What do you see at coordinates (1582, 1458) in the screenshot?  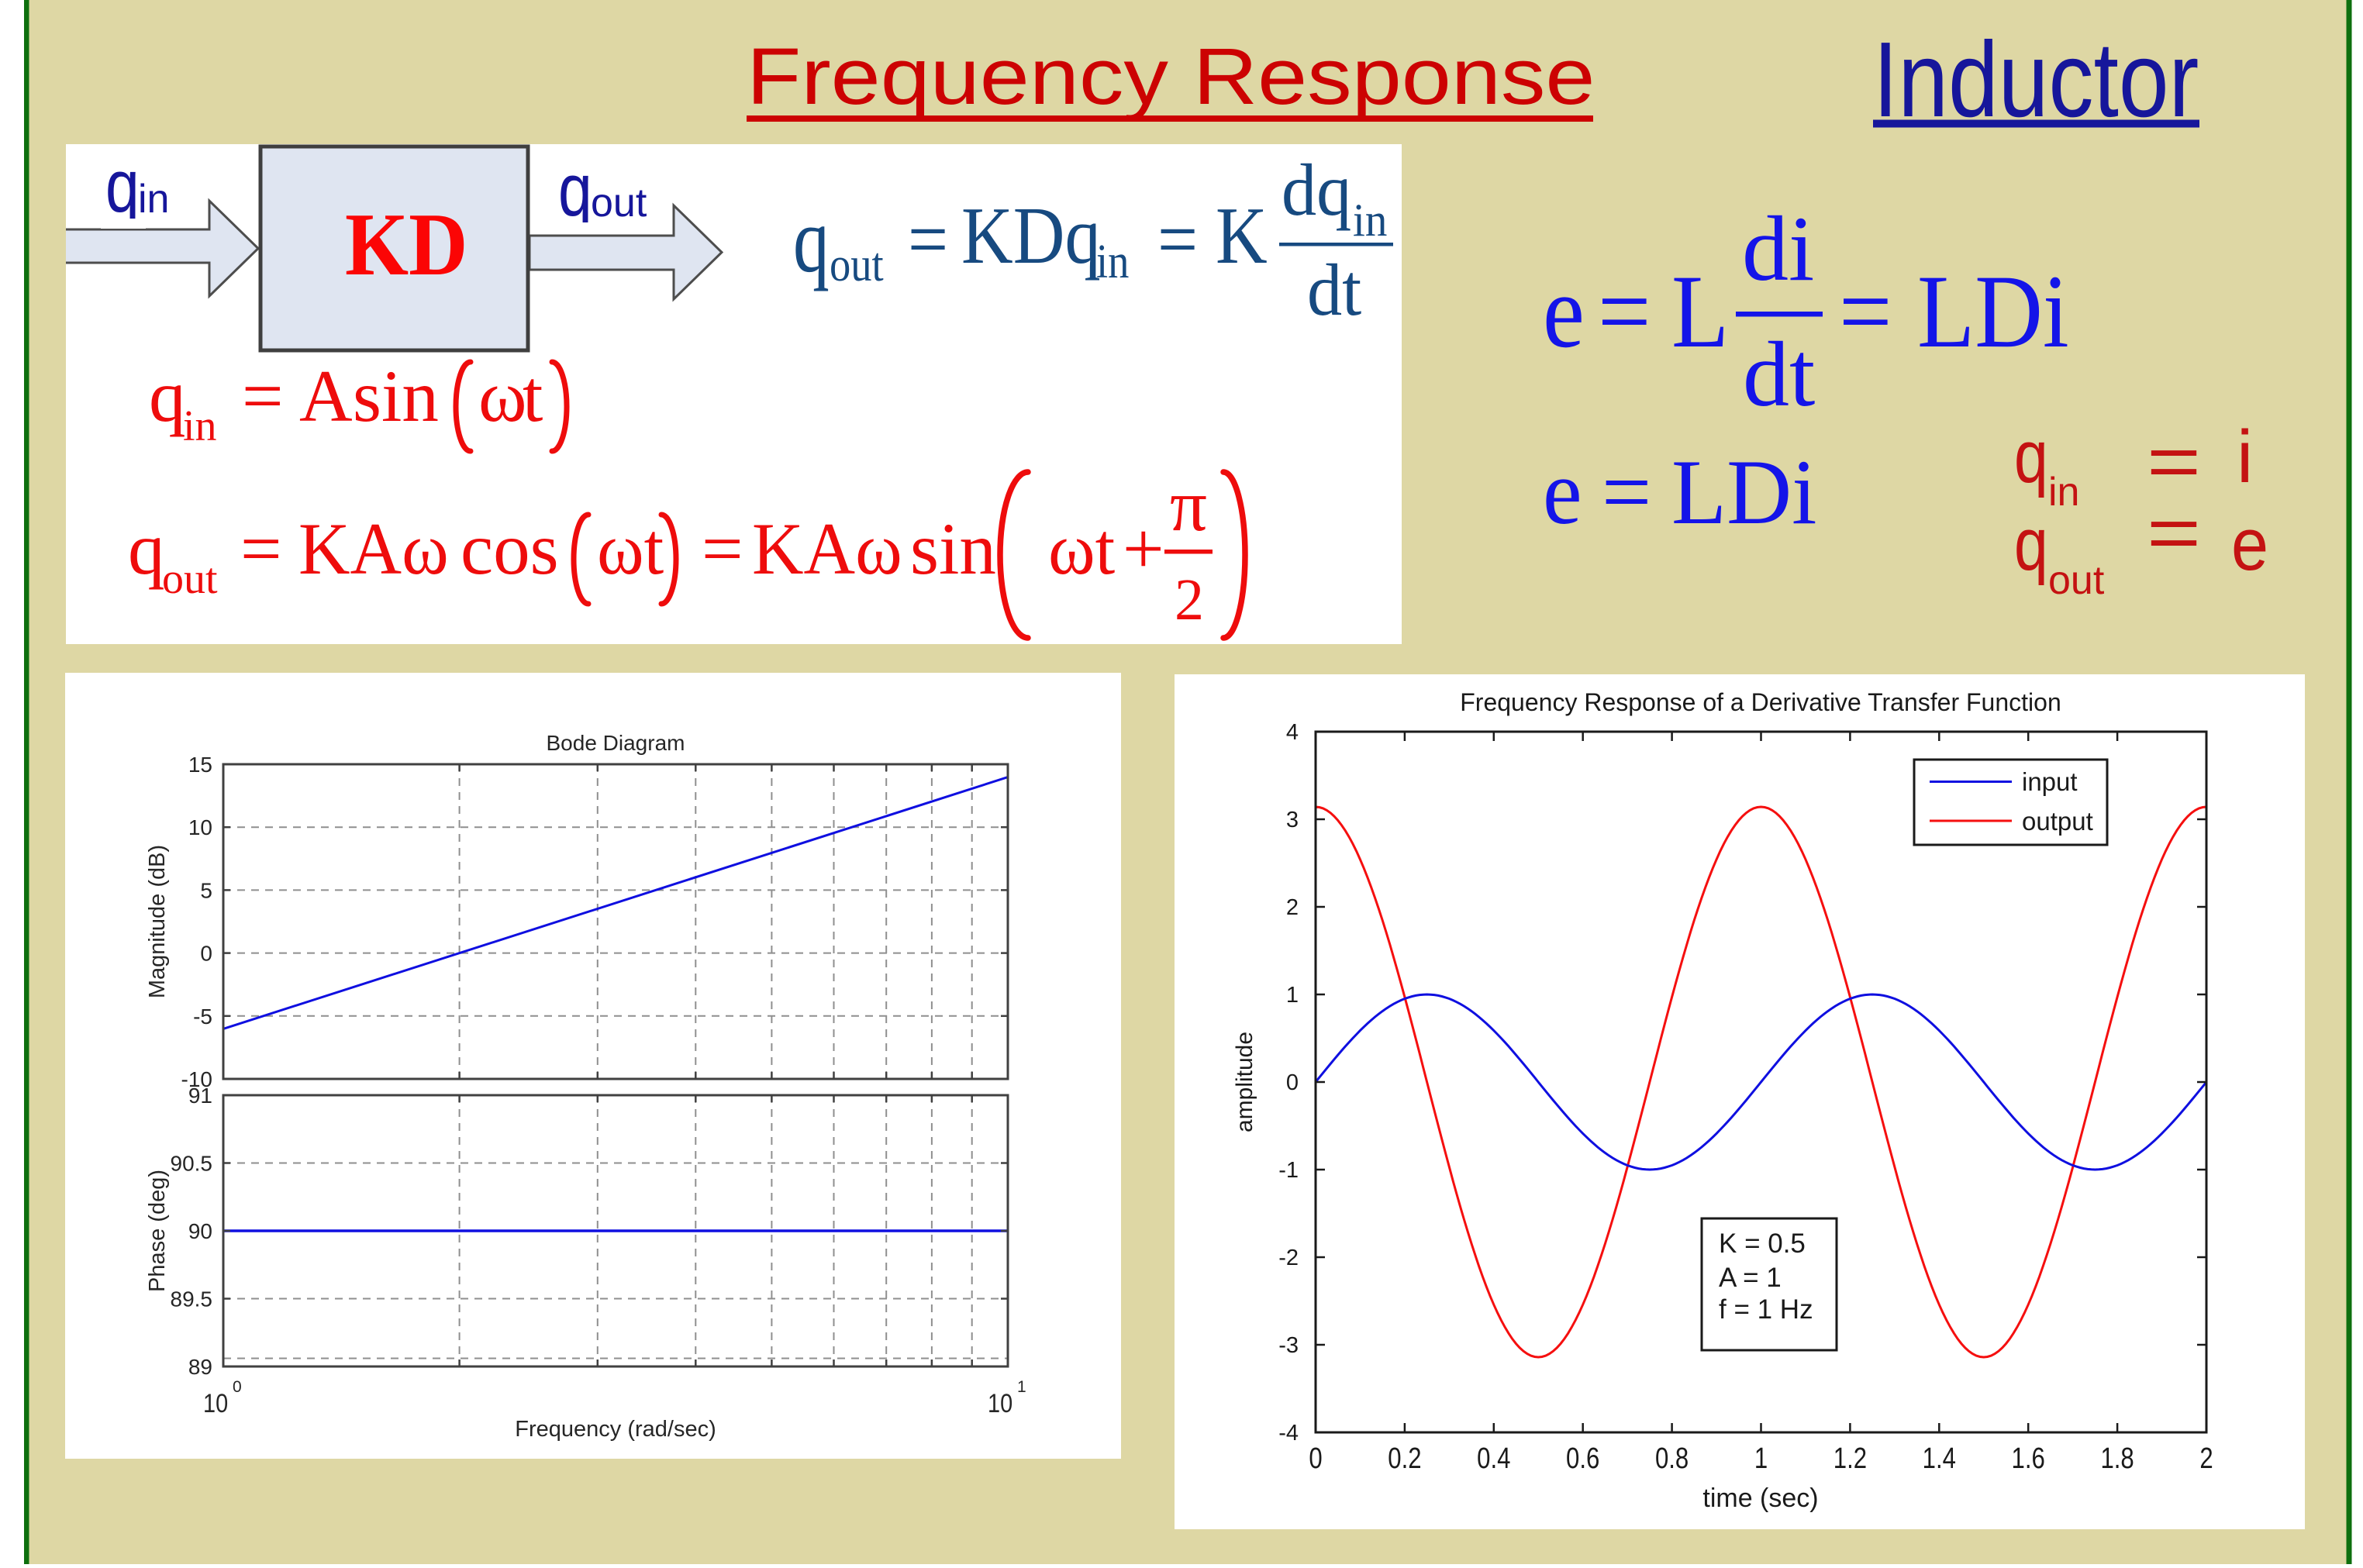 I see `svg-text: 0.6` at bounding box center [1582, 1458].